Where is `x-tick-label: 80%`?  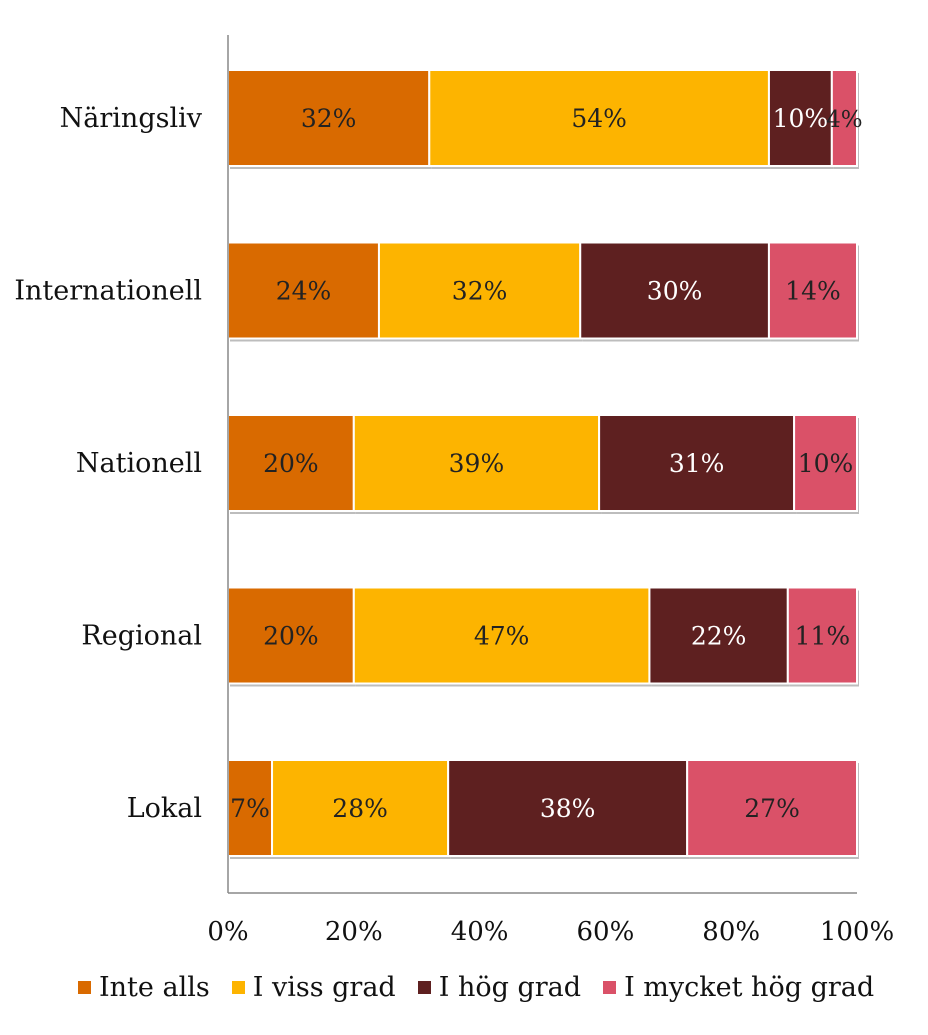
x-tick-label: 80% is located at coordinates (731, 932).